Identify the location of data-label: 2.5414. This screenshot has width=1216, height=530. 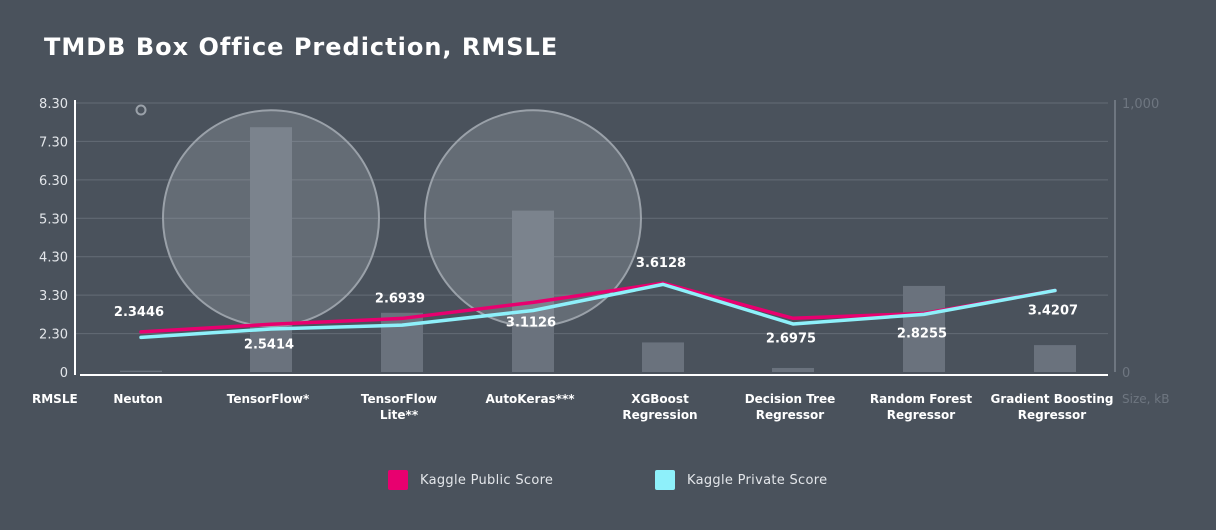
(269, 344).